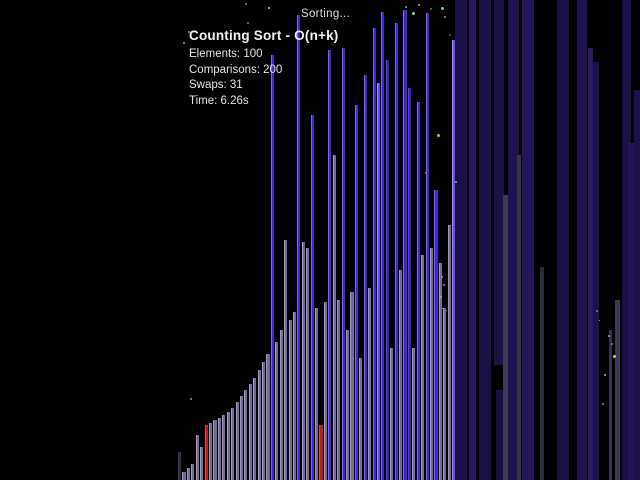 This screenshot has width=640, height=480. Describe the element at coordinates (216, 85) in the screenshot. I see `stat-swaps: Swaps: 31` at that location.